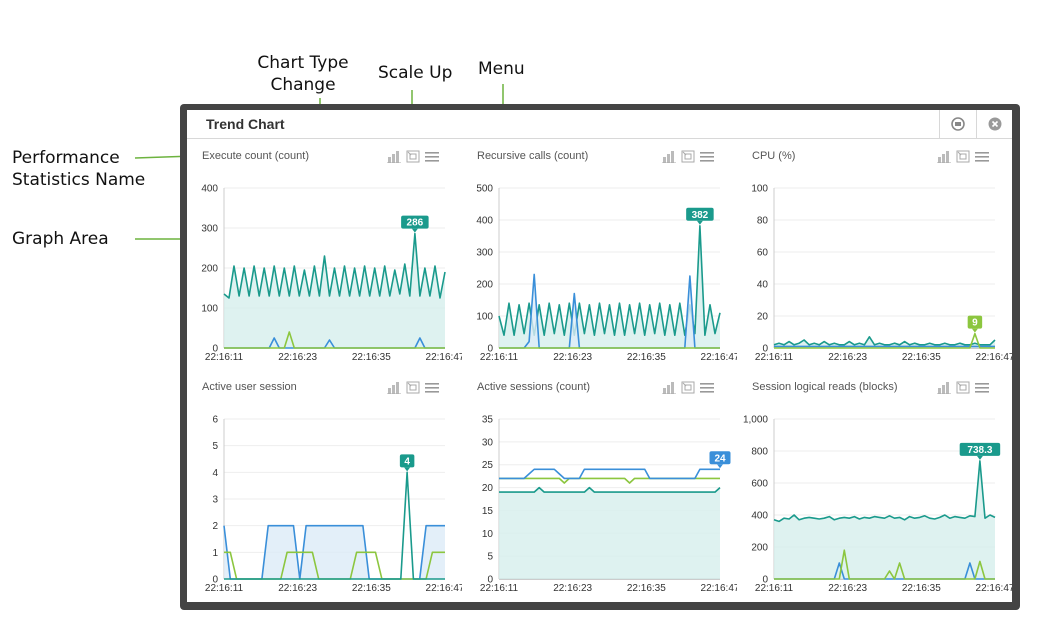 This screenshot has width=1040, height=620. I want to click on chart-title: Recursive calls (count), so click(533, 156).